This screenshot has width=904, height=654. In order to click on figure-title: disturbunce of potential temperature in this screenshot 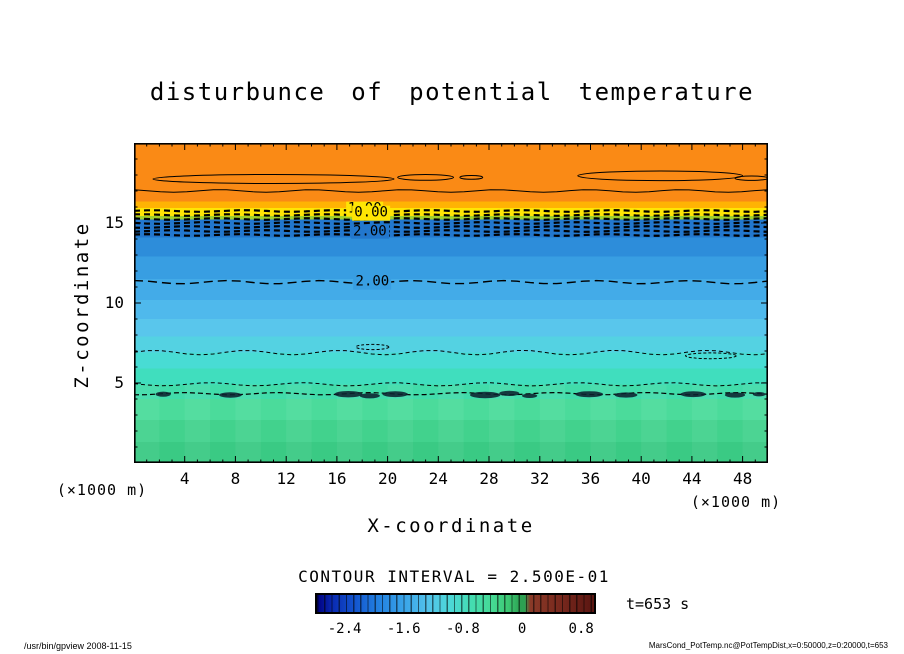, I will do `click(452, 92)`.